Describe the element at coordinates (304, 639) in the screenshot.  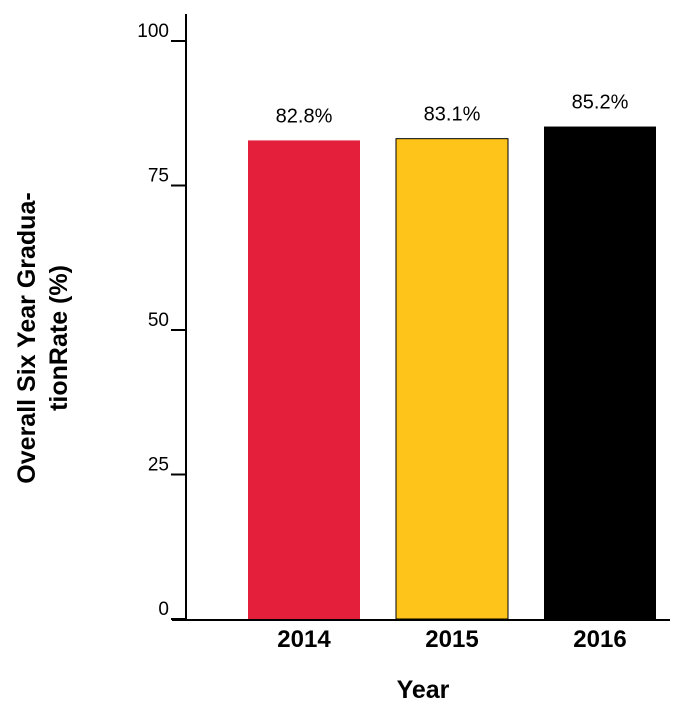
I see `x-tick-label-2014: 2014` at that location.